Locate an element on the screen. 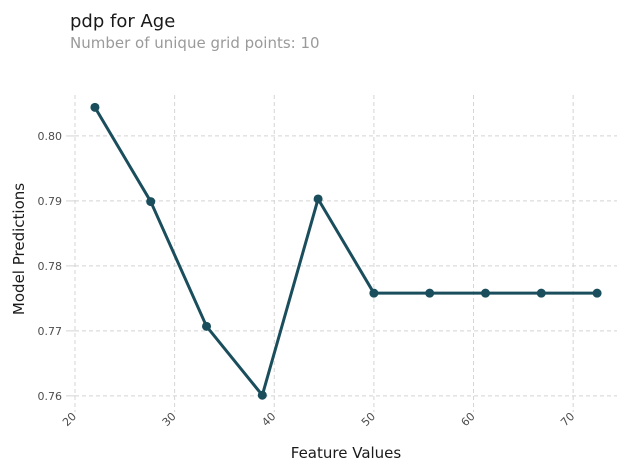 Image resolution: width=630 pixels, height=470 pixels. chart-title: pdp for Age is located at coordinates (123, 21).